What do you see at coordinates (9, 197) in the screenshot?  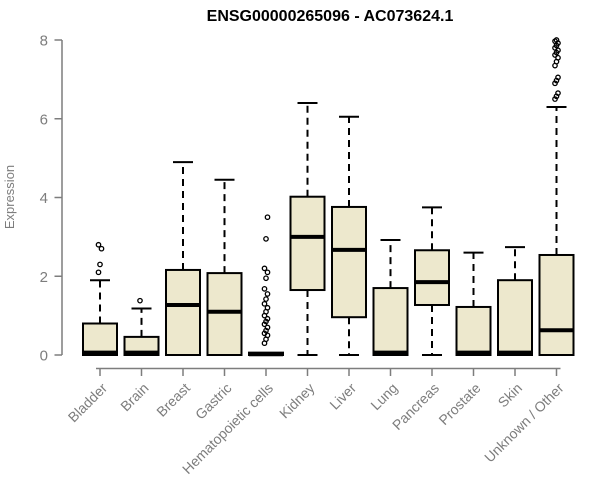 I see `y-axis-title: Expression` at bounding box center [9, 197].